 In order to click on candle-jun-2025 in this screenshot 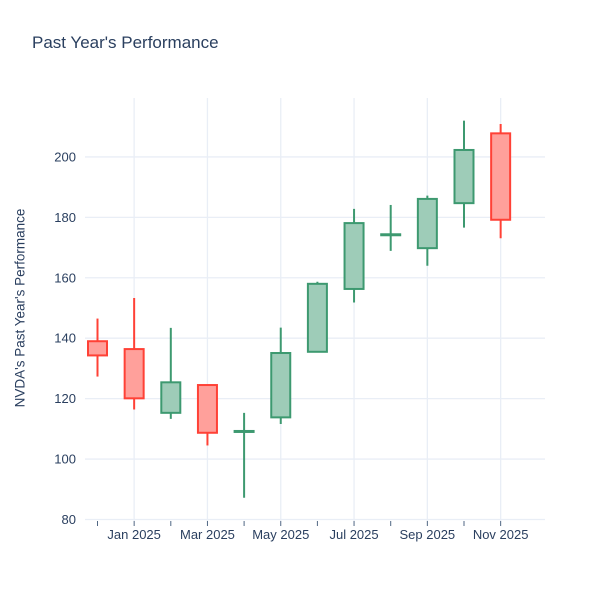, I will do `click(317, 317)`.